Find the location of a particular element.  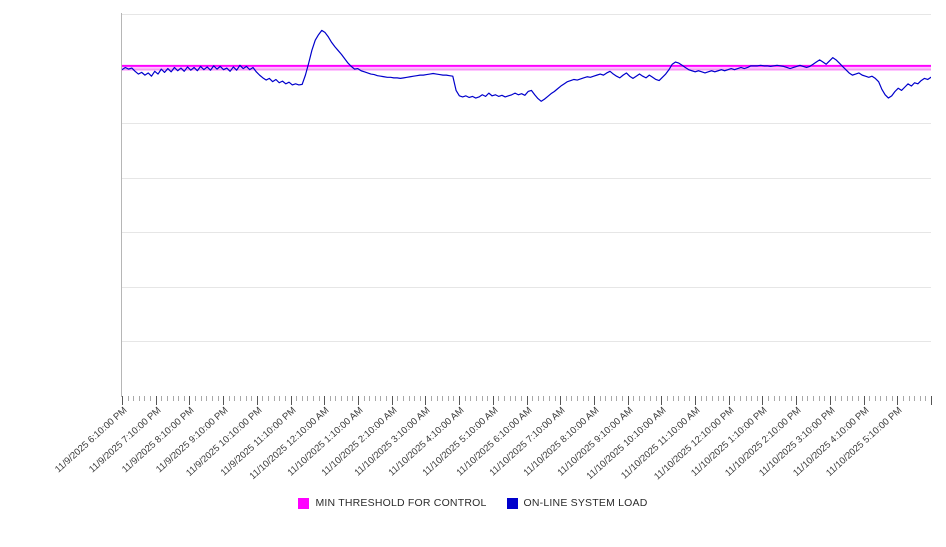

series-line-online-system-load is located at coordinates (526, 65).